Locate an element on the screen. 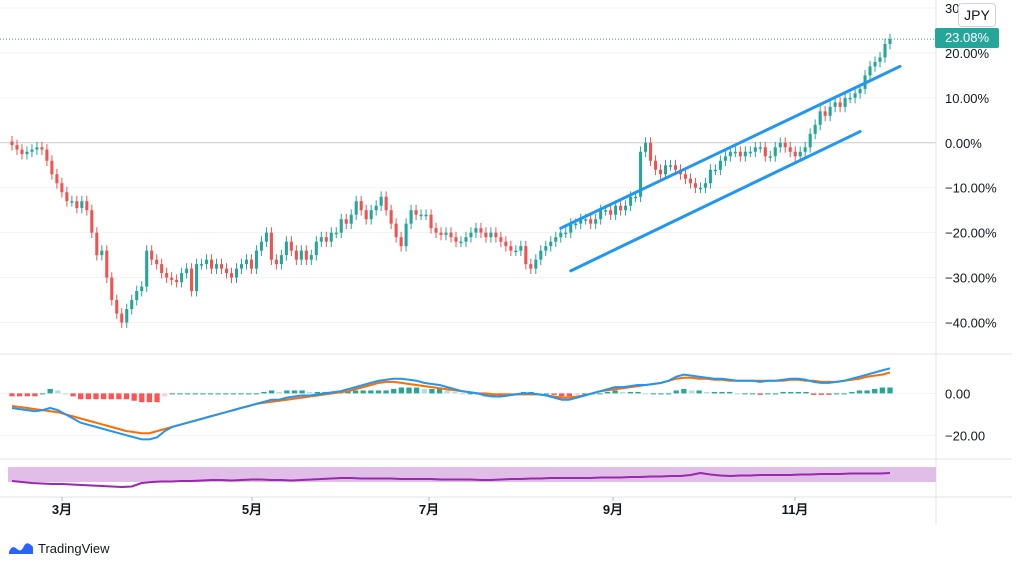 This screenshot has width=1024, height=563. price-tick-label: 10.00% is located at coordinates (967, 98).